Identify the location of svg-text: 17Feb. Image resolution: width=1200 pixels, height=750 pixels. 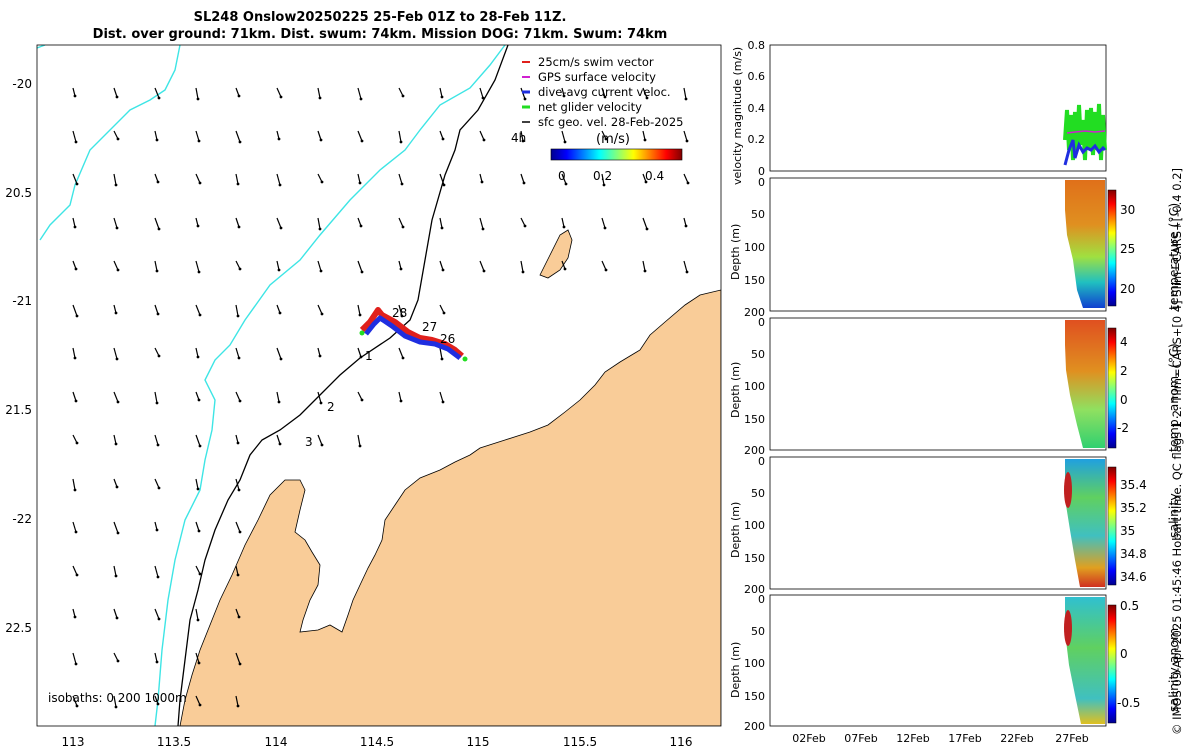
(964, 738).